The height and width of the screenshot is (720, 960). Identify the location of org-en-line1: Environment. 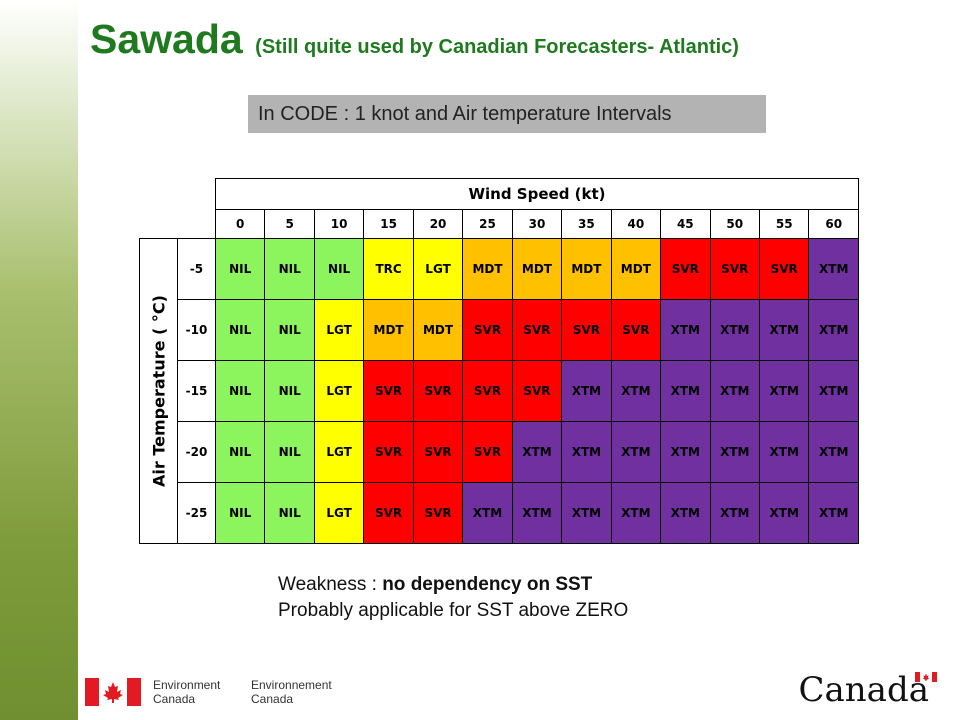
(187, 685).